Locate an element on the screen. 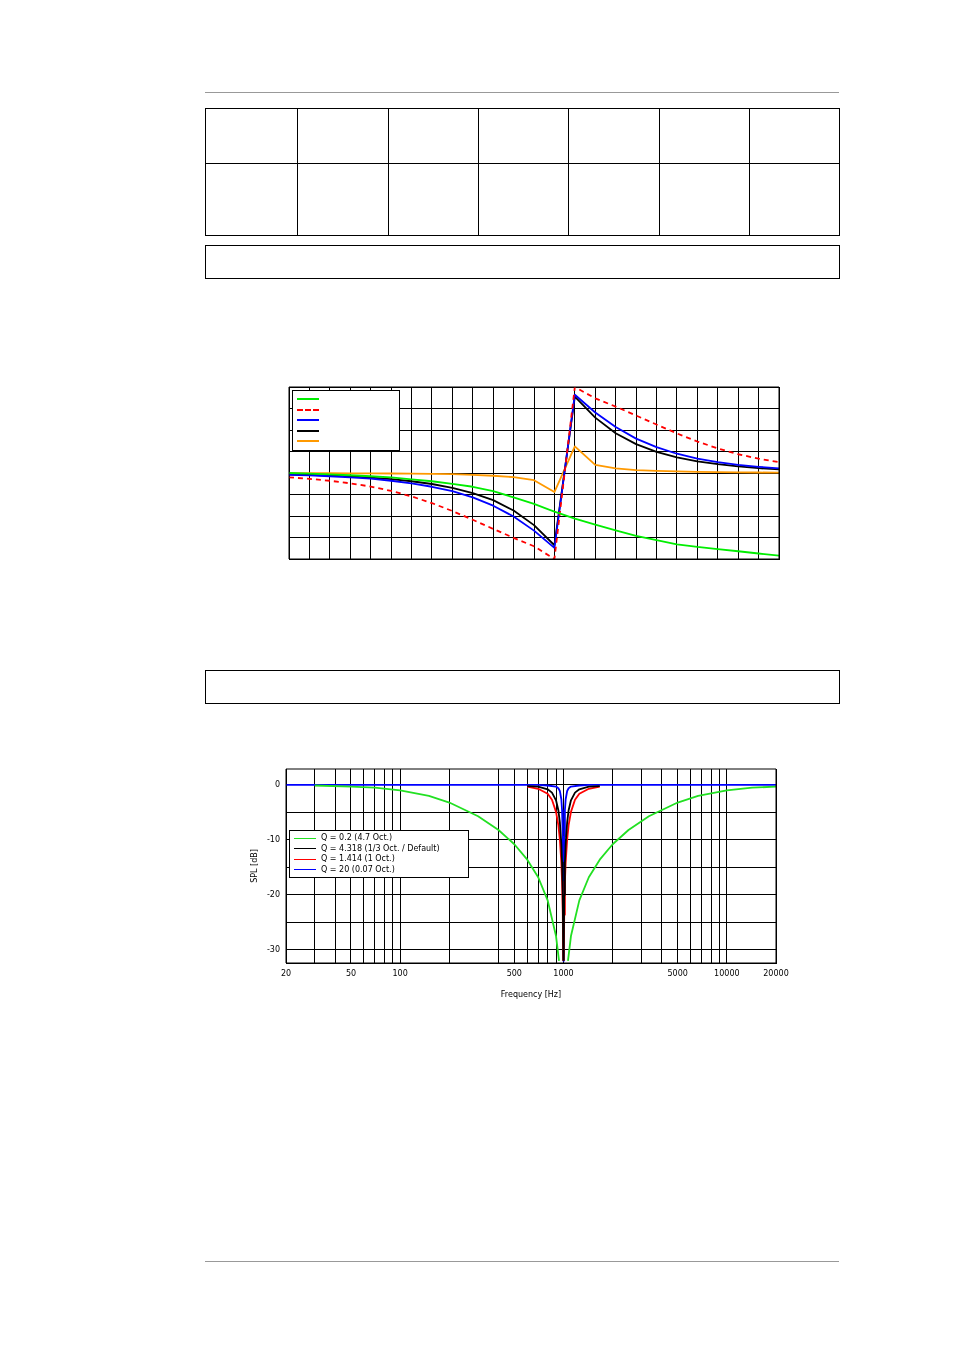 The image size is (954, 1350). x-tick-label: 5000 is located at coordinates (677, 973).